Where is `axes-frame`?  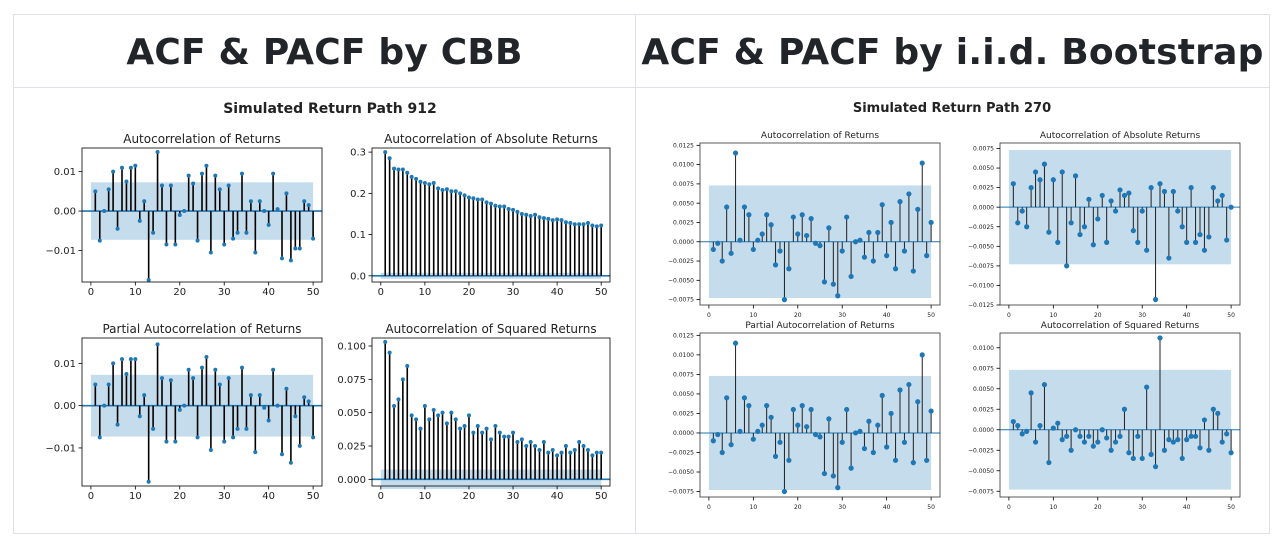 axes-frame is located at coordinates (1120, 415).